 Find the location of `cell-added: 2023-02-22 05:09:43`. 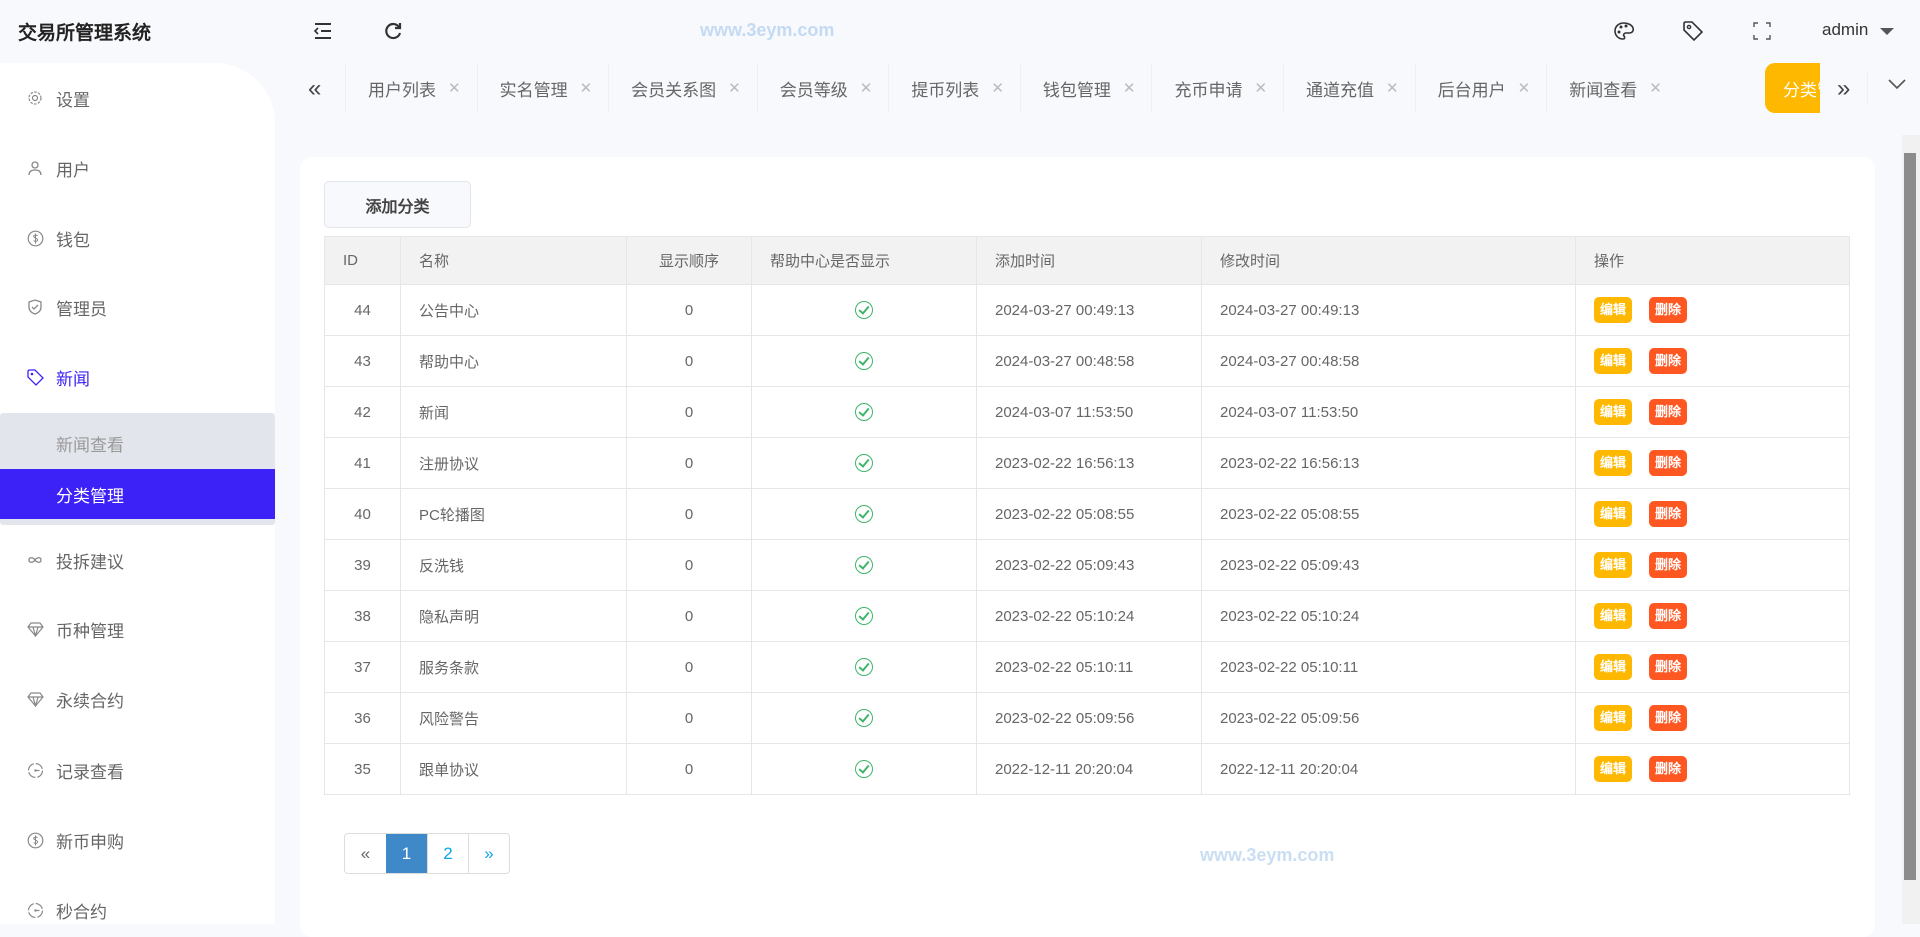

cell-added: 2023-02-22 05:09:43 is located at coordinates (1089, 565).